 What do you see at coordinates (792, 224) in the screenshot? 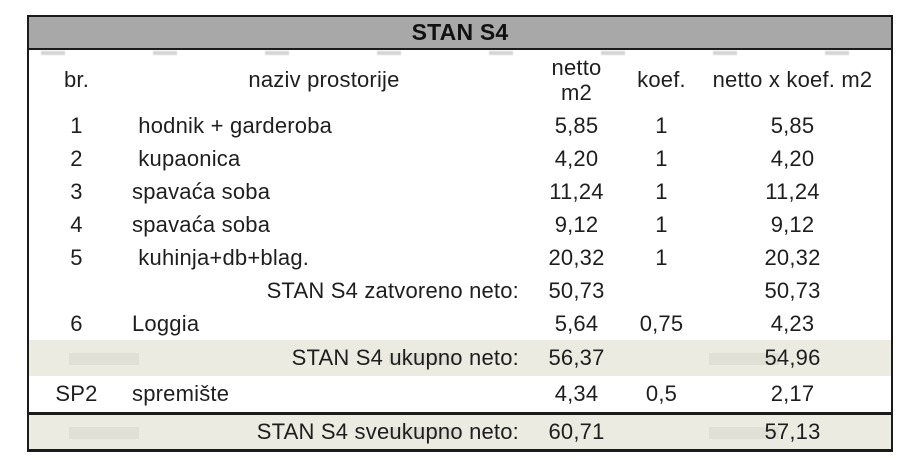
I see `cell-result: 9,12` at bounding box center [792, 224].